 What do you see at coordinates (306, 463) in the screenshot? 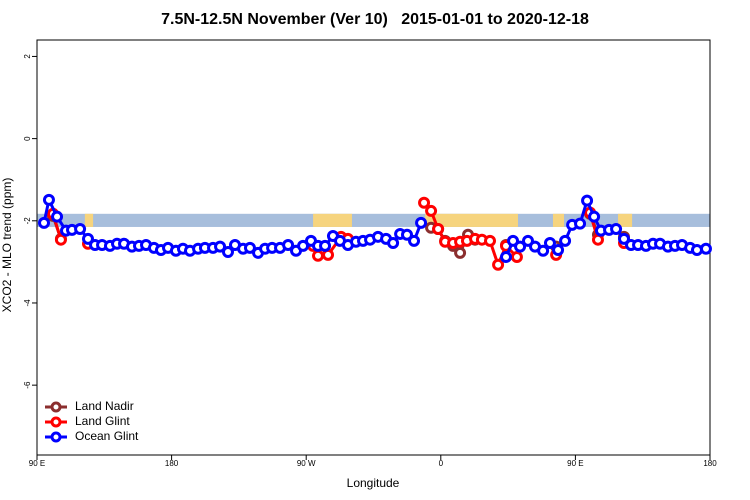
I see `x-tick-label: 90 W` at bounding box center [306, 463].